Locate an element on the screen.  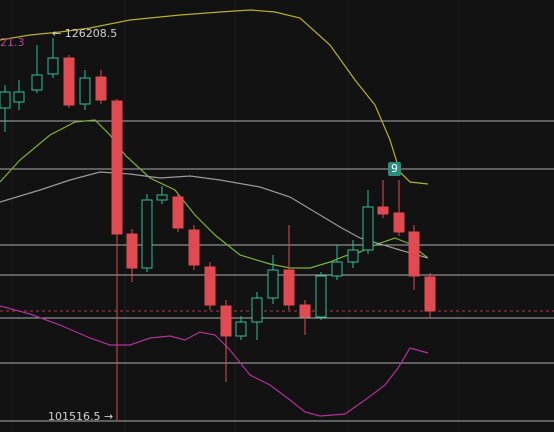
low-price-label: 101516.5 → is located at coordinates (81, 416).